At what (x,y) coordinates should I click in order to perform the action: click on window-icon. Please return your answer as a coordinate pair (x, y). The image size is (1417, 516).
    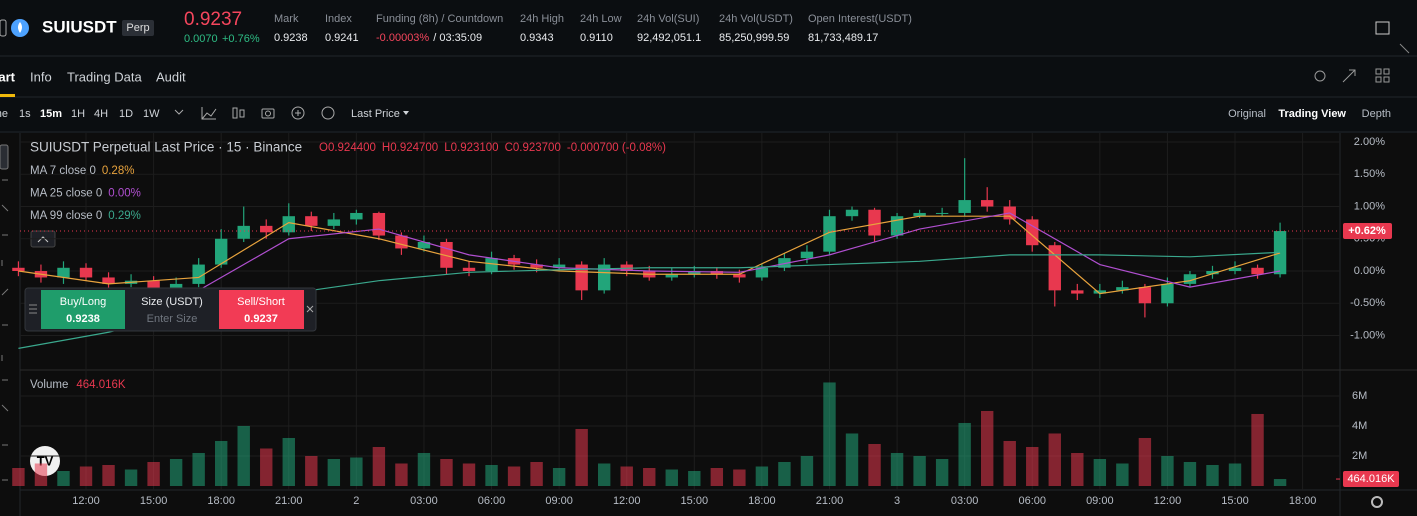
    Looking at the image, I should click on (1382, 28).